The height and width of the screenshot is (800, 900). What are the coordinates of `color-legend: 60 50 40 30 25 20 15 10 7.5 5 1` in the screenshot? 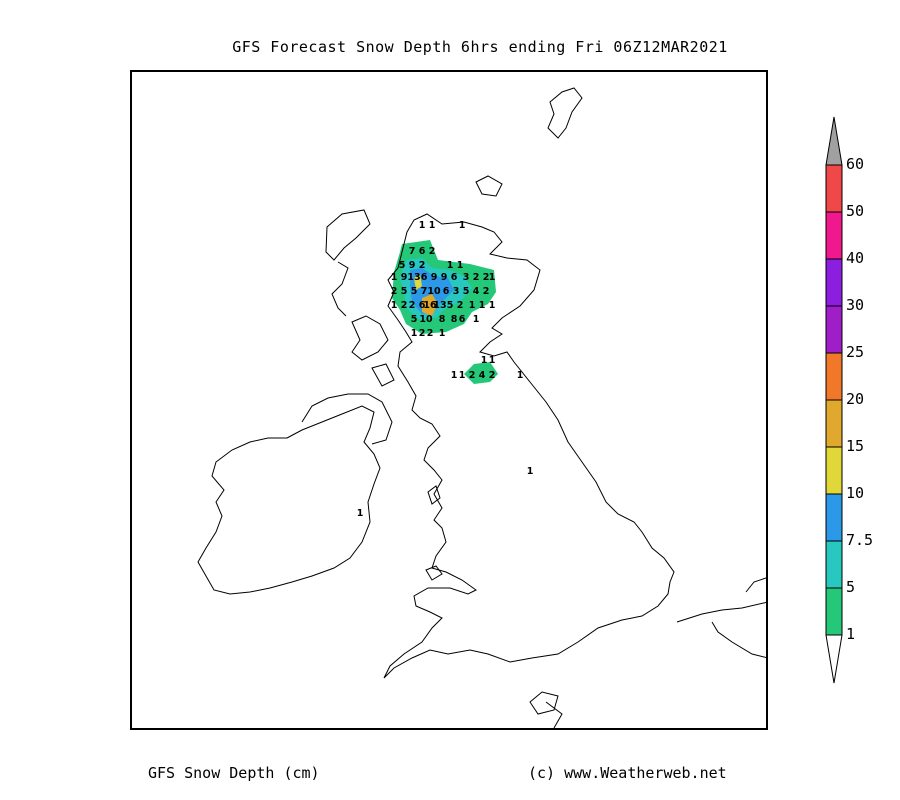 It's located at (855, 402).